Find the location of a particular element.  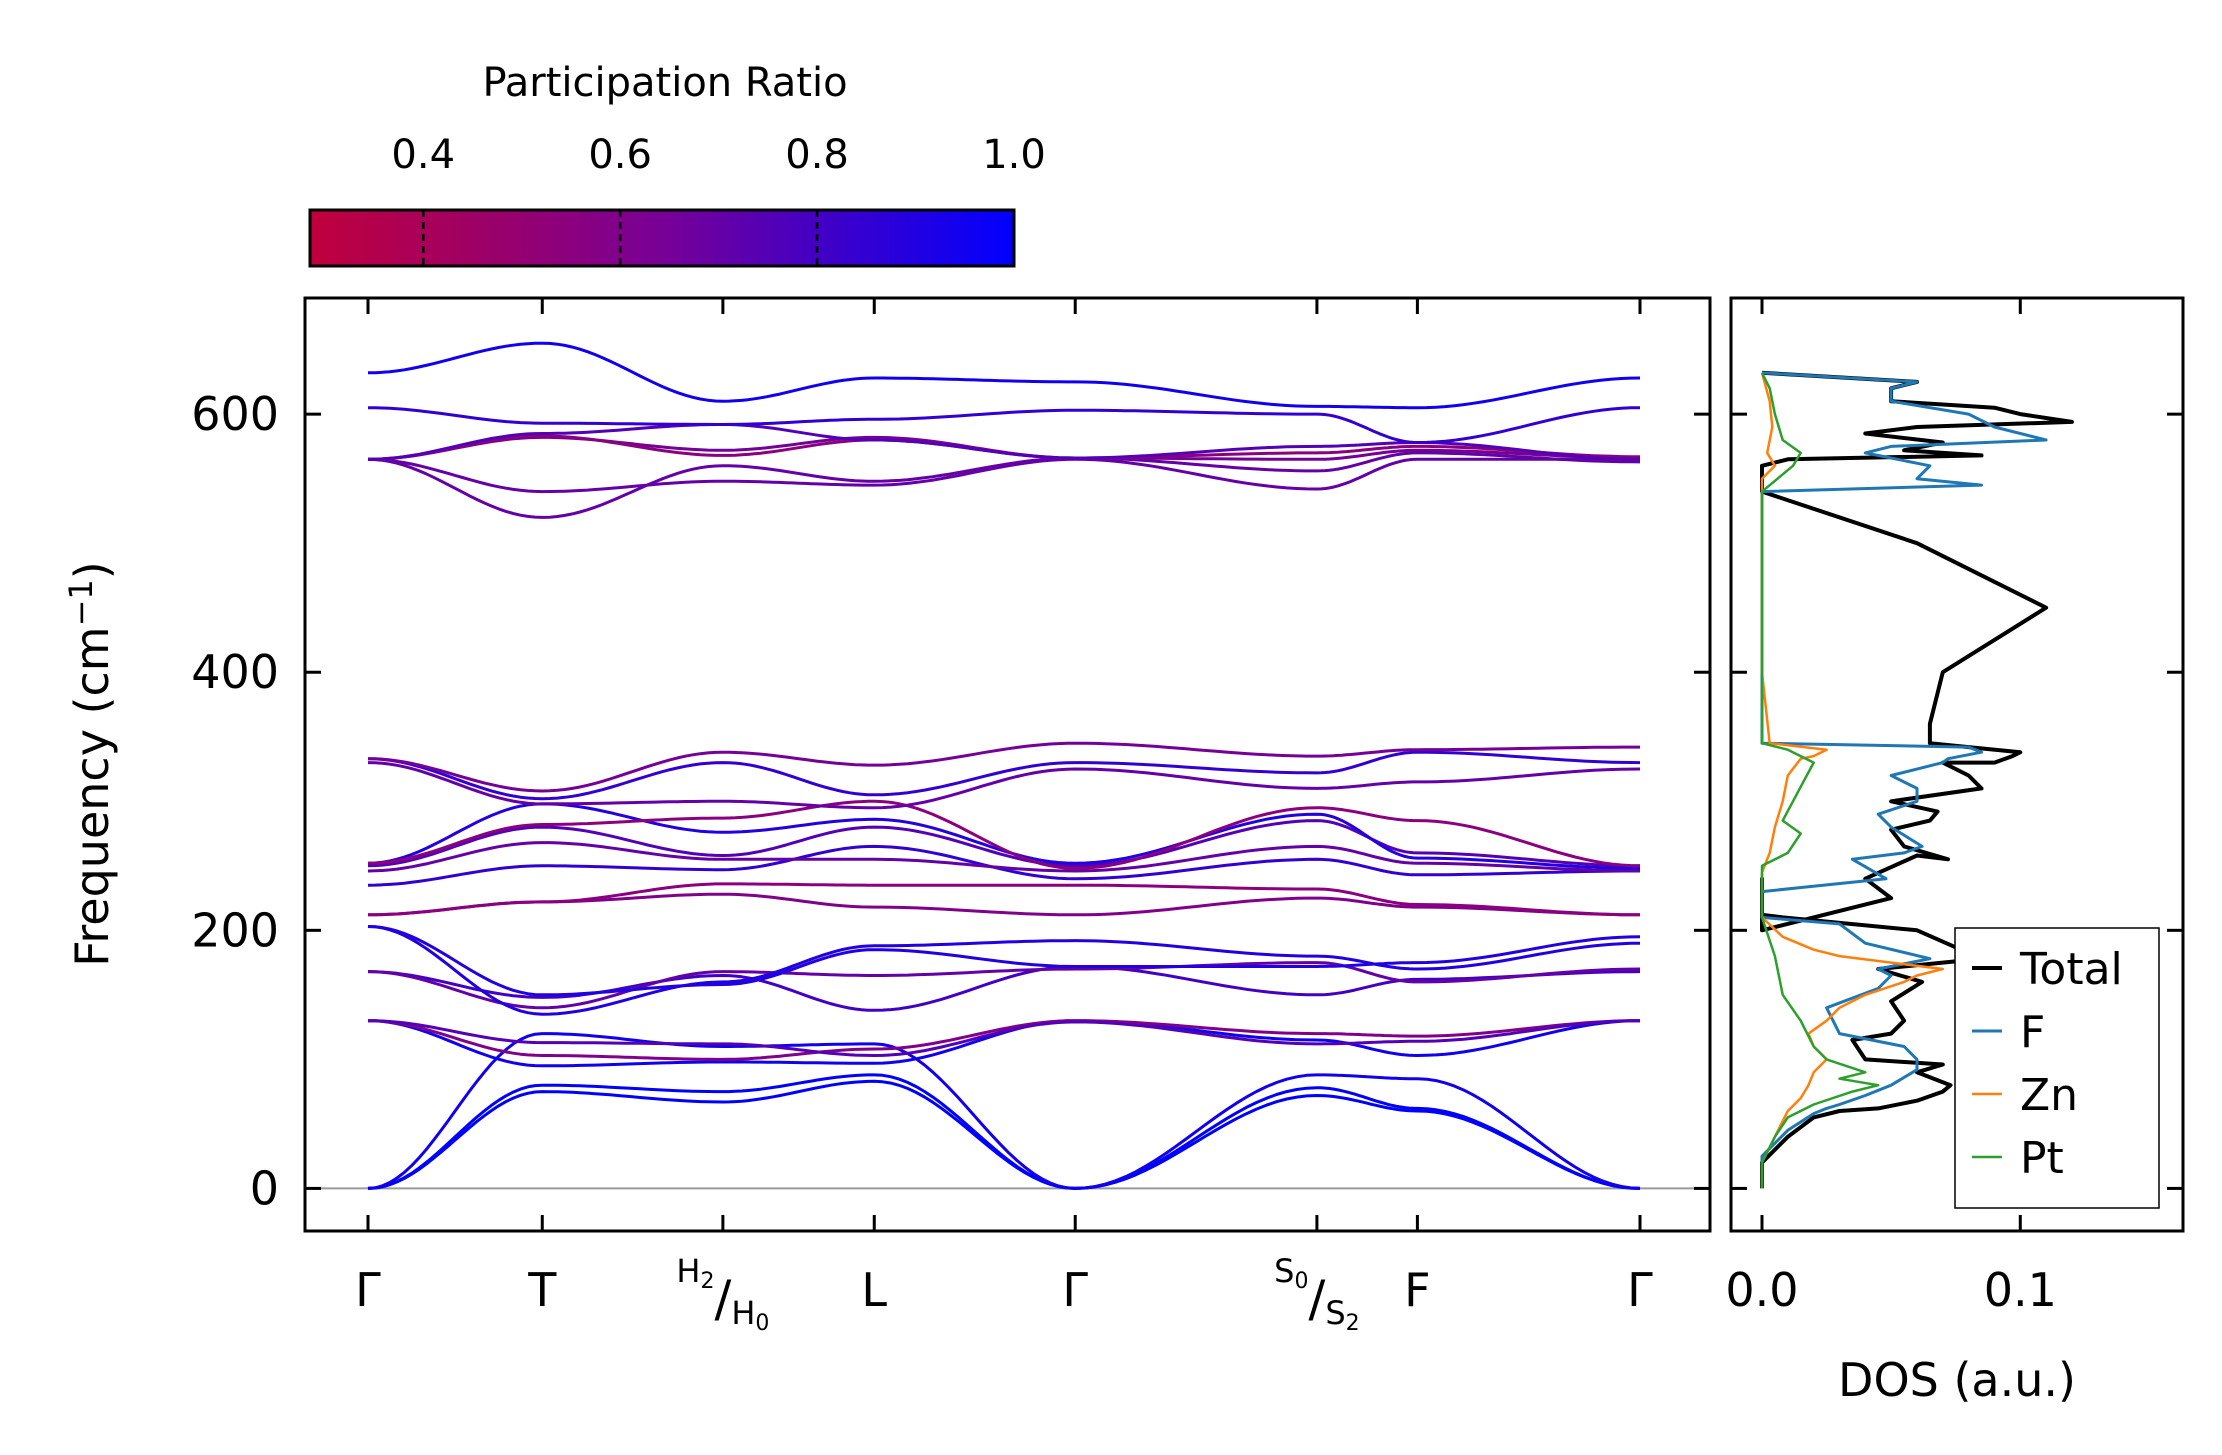

dos-x-axis-title: DOS (a.u.) is located at coordinates (1957, 1380).